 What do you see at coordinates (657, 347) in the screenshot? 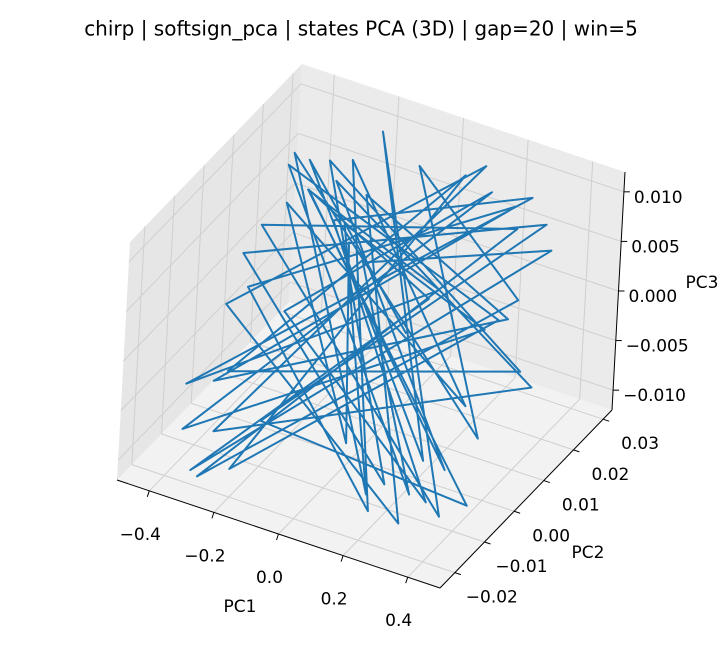
I see `z-tick-label: −0.005` at bounding box center [657, 347].